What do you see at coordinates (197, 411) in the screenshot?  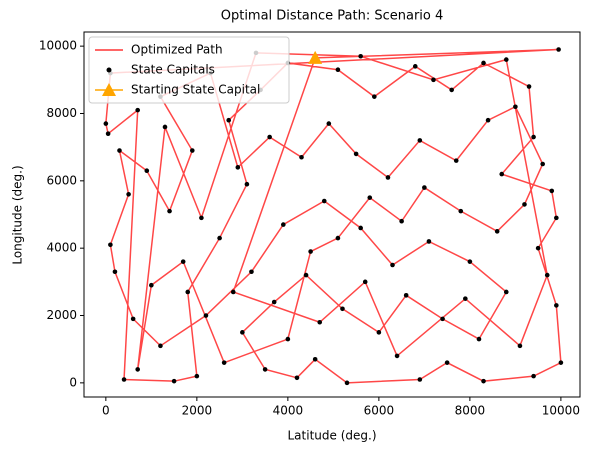 I see `x-tick-label: 2000` at bounding box center [197, 411].